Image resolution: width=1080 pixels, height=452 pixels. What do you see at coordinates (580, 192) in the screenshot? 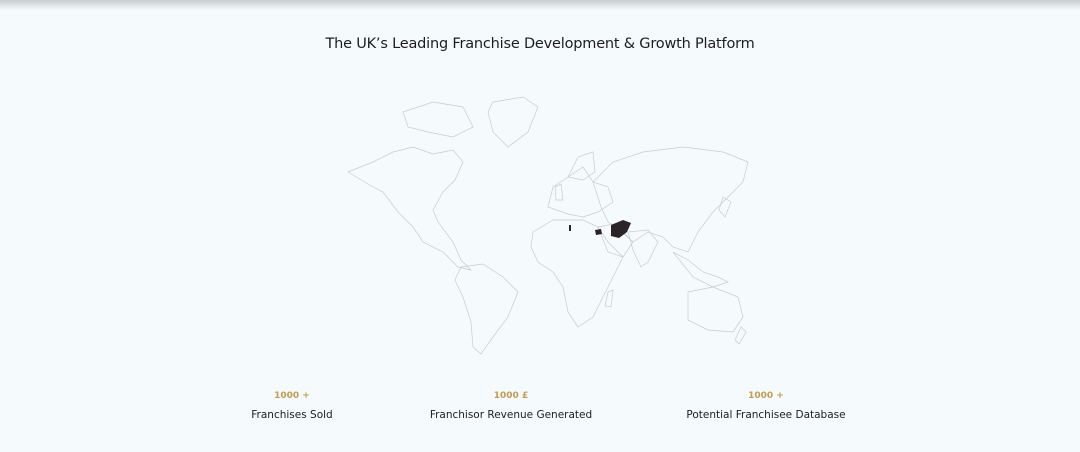
I see `europe` at bounding box center [580, 192].